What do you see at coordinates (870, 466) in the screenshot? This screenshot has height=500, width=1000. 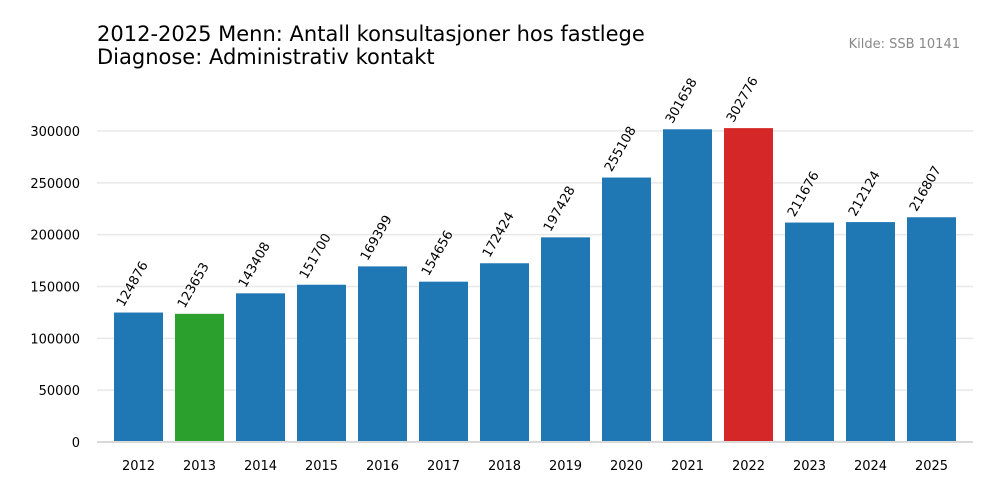 I see `x-tick-label: 2024` at bounding box center [870, 466].